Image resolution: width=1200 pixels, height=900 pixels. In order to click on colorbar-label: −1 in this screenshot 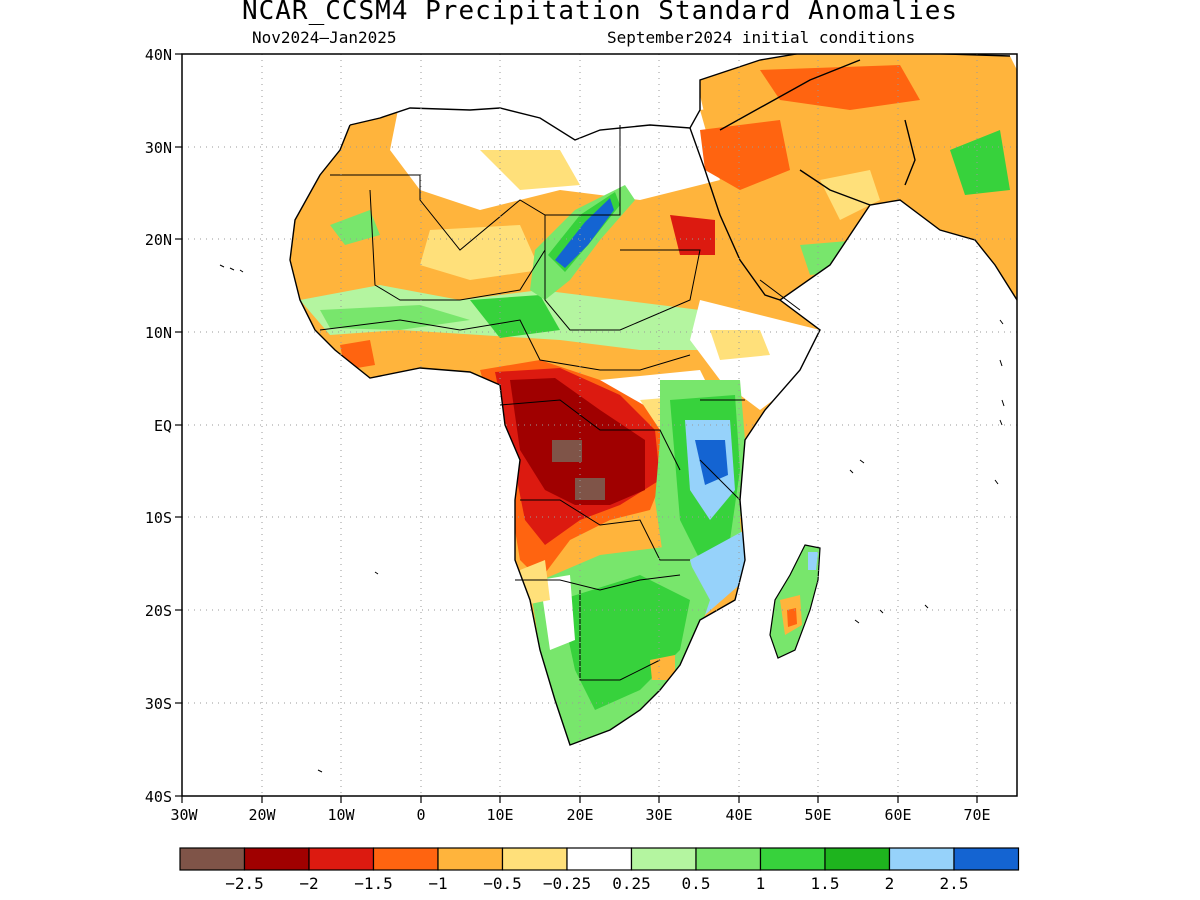, I will do `click(437, 883)`.